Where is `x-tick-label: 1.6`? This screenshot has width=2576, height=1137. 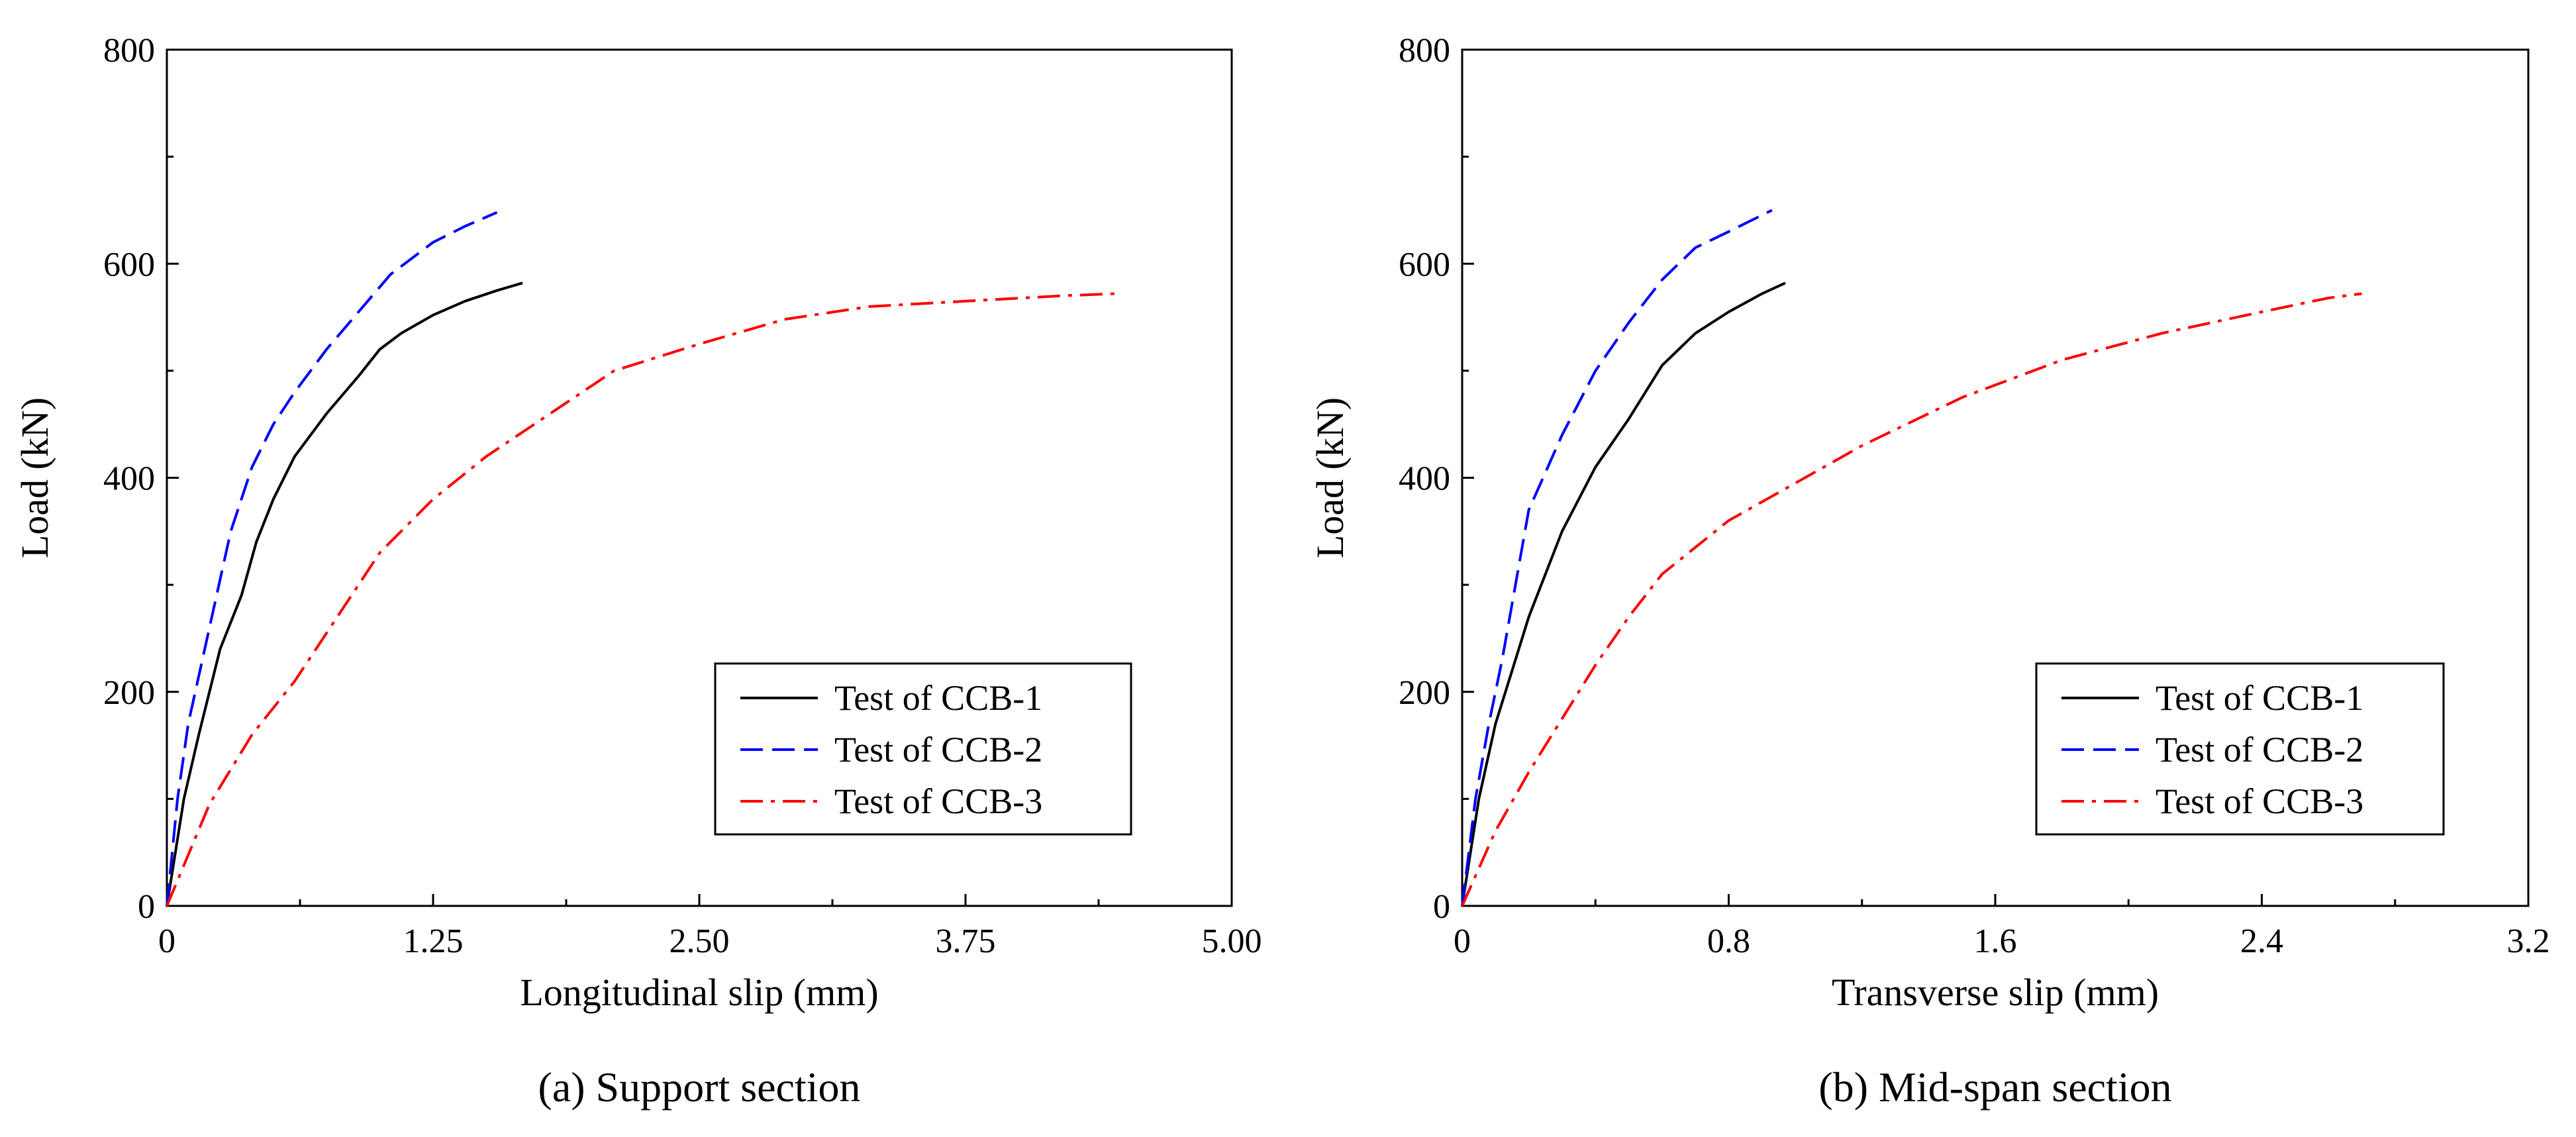 x-tick-label: 1.6 is located at coordinates (1995, 941).